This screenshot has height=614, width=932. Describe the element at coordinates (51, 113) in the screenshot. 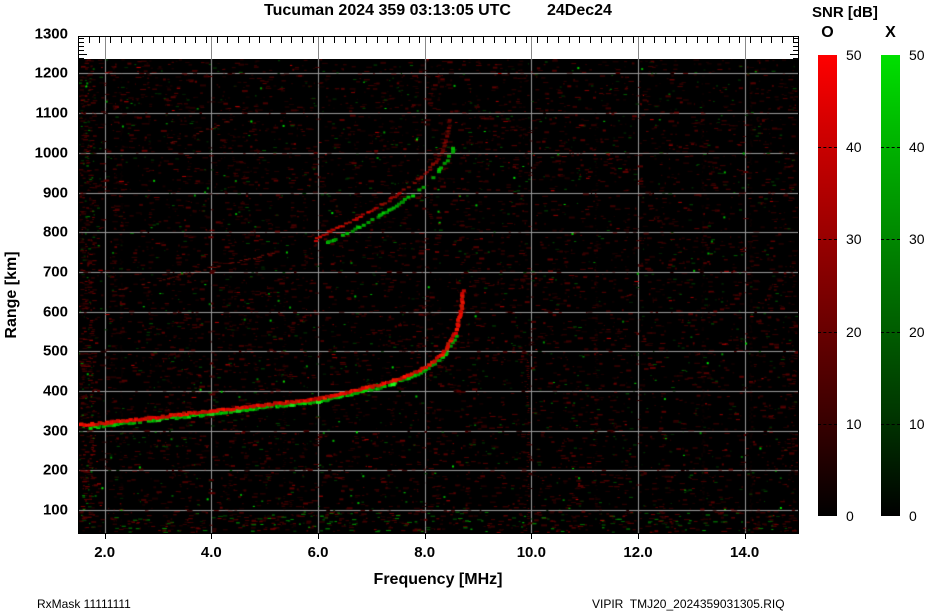

I see `y-tick-label-1100: 1100` at that location.